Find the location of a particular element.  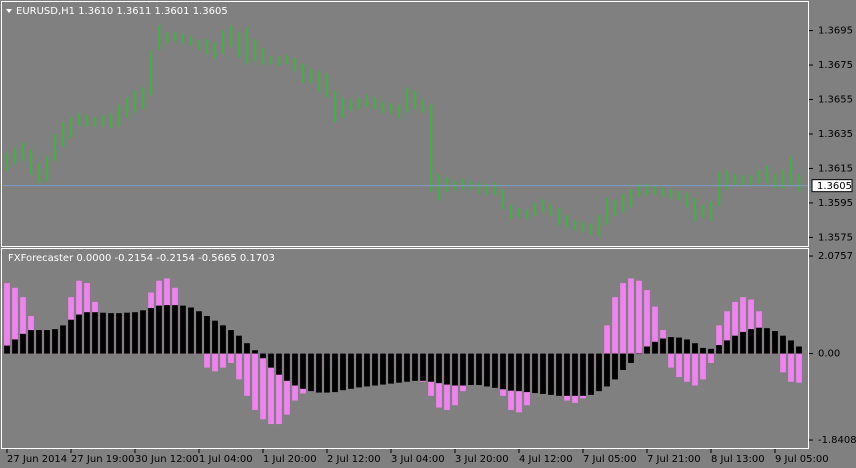

last-price-label: 1.3605 is located at coordinates (834, 186).